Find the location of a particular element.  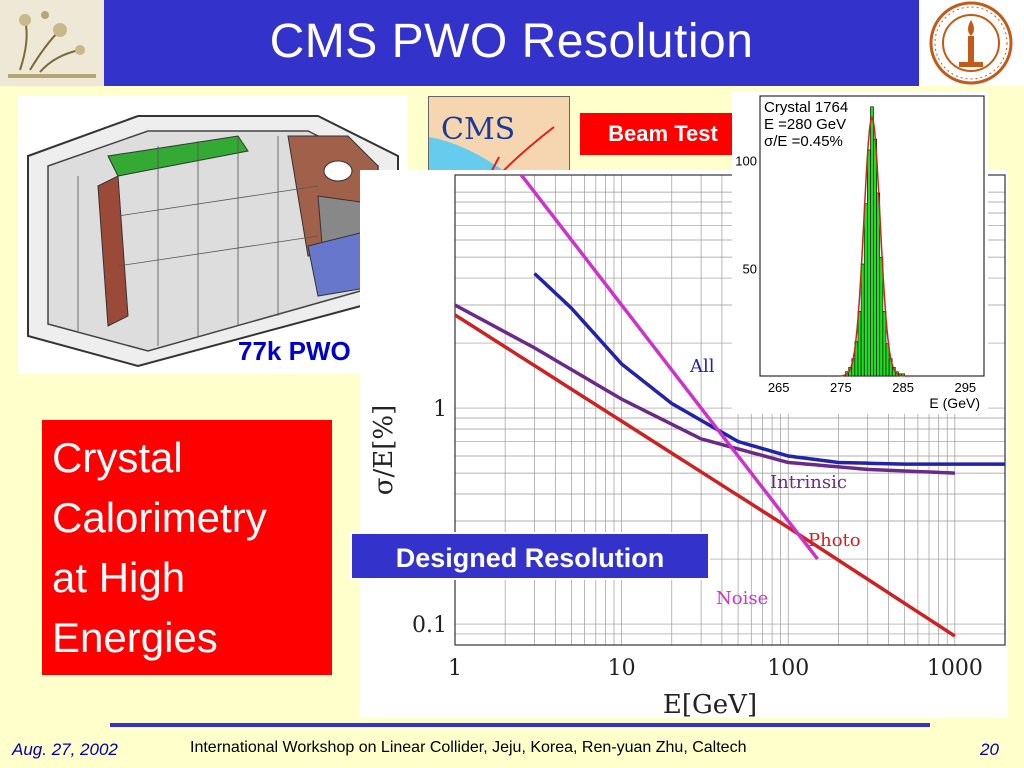

series-label-all: All is located at coordinates (702, 366).